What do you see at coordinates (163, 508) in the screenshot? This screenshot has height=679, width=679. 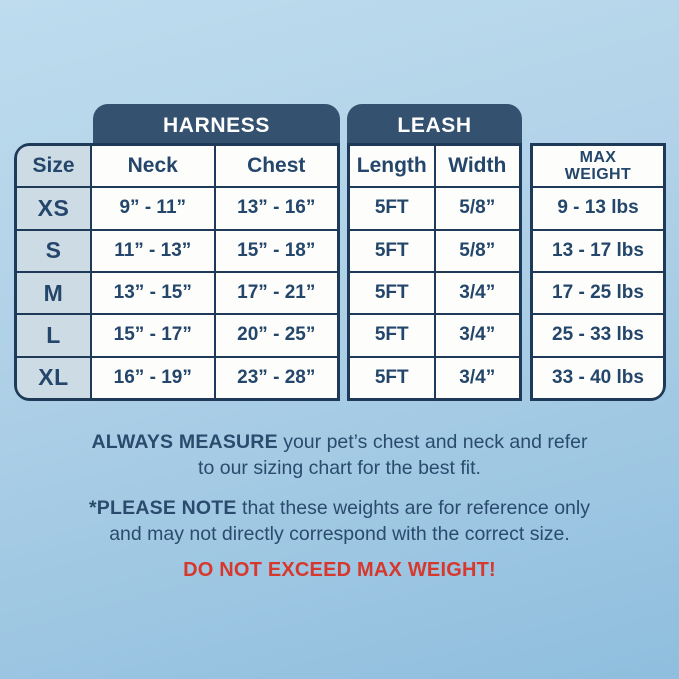 I see `please-note-lead: *PLEASE NOTE` at bounding box center [163, 508].